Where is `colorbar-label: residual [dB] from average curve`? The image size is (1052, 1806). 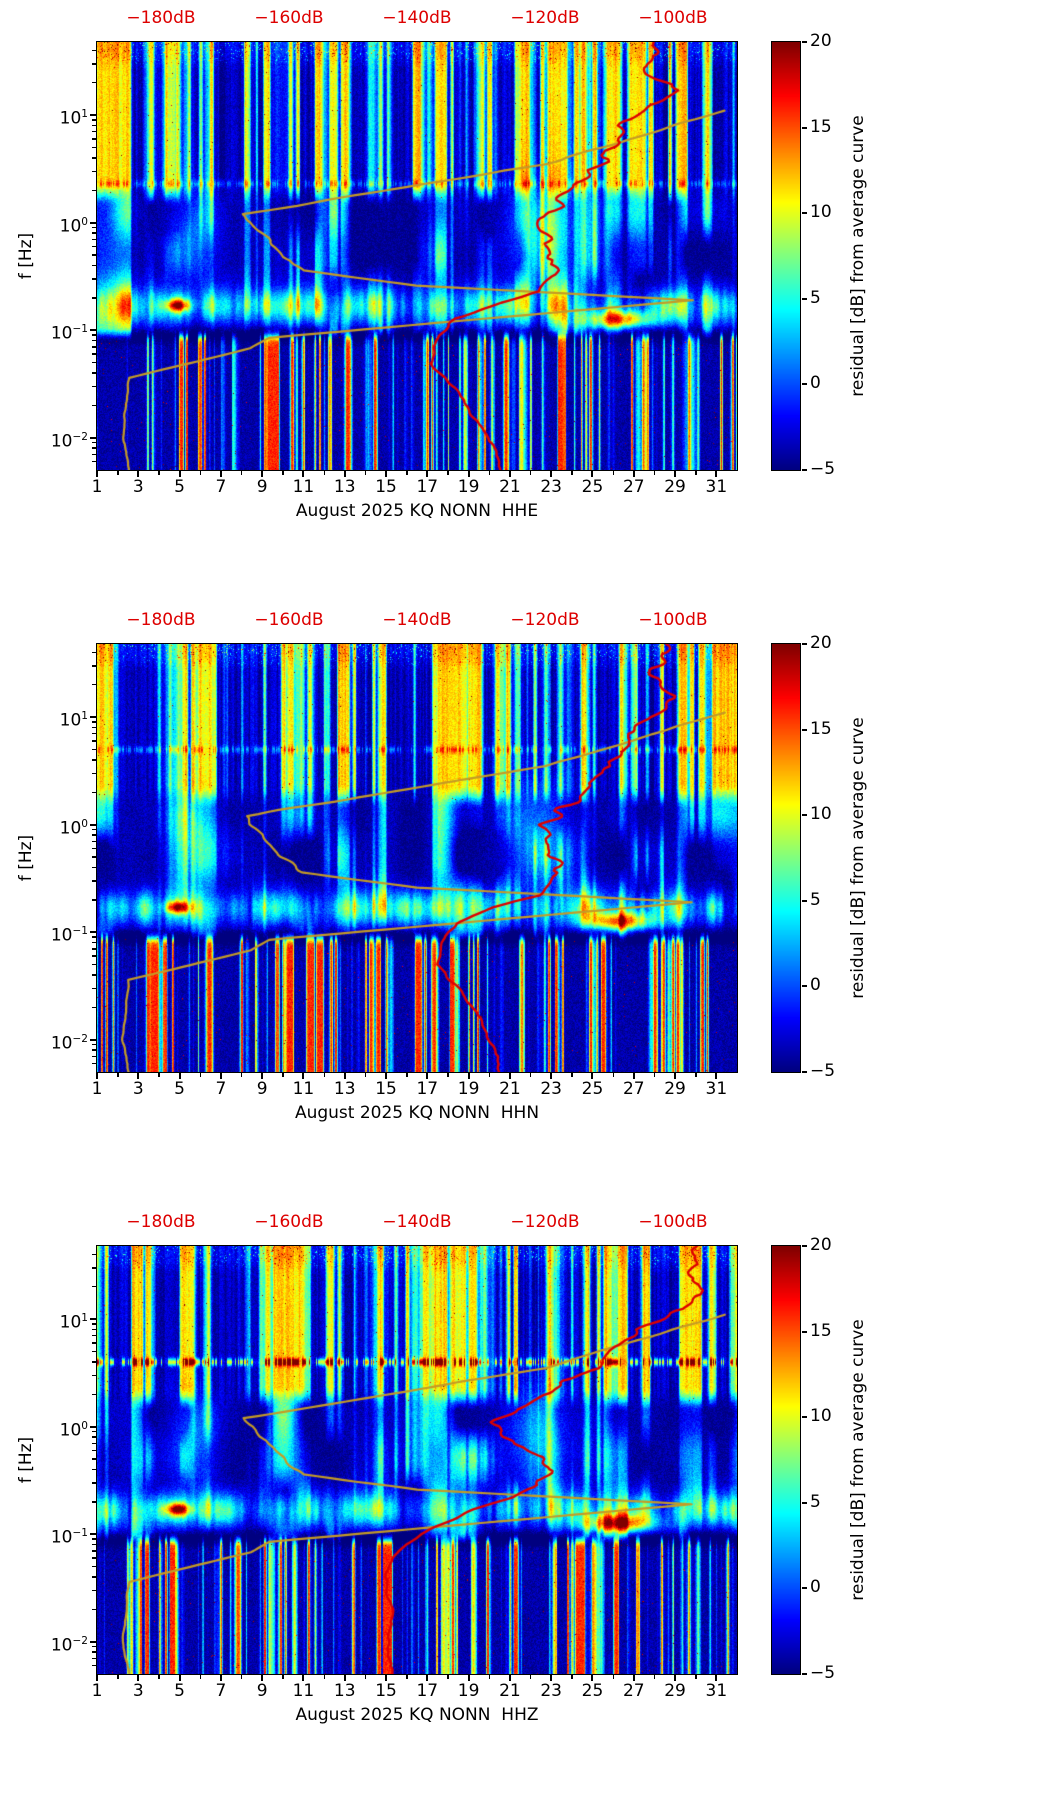 colorbar-label: residual [dB] from average curve is located at coordinates (858, 1460).